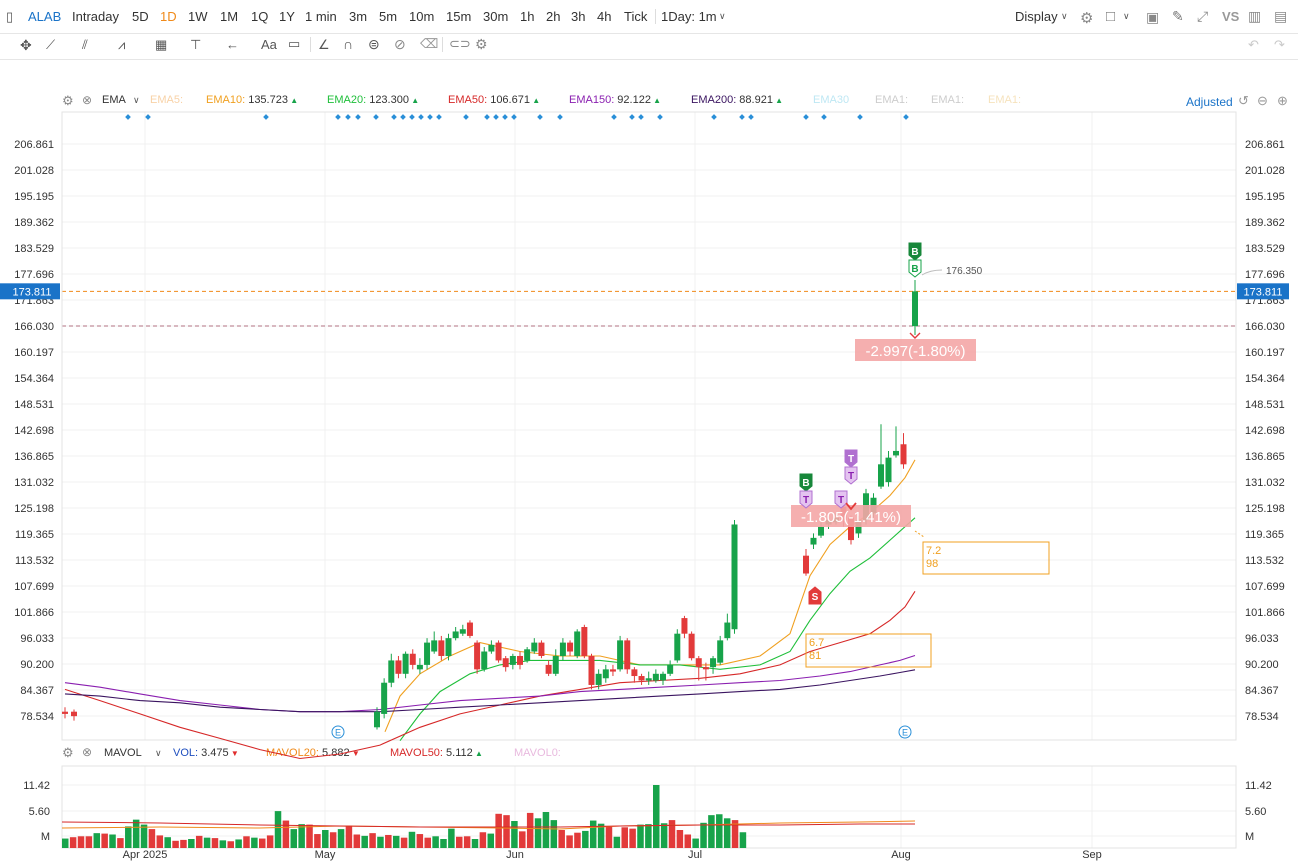  What do you see at coordinates (269, 44) in the screenshot?
I see `text-tool-icon: Aa` at bounding box center [269, 44].